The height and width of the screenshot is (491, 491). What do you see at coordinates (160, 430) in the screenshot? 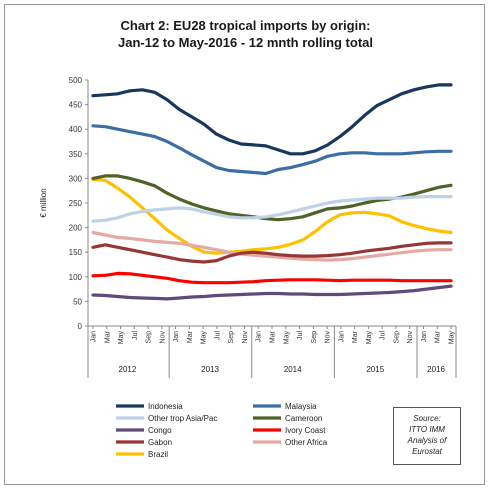
I see `legend-label-congo: Congo` at bounding box center [160, 430].